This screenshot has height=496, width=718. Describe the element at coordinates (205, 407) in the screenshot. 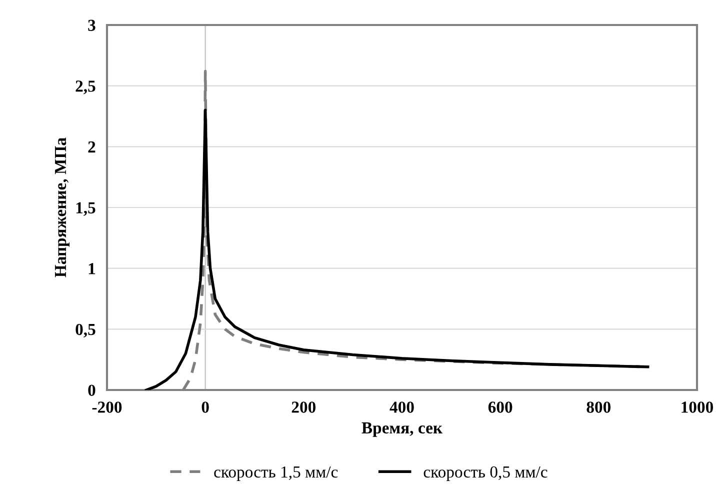

I see `x-tick-label: 0` at that location.